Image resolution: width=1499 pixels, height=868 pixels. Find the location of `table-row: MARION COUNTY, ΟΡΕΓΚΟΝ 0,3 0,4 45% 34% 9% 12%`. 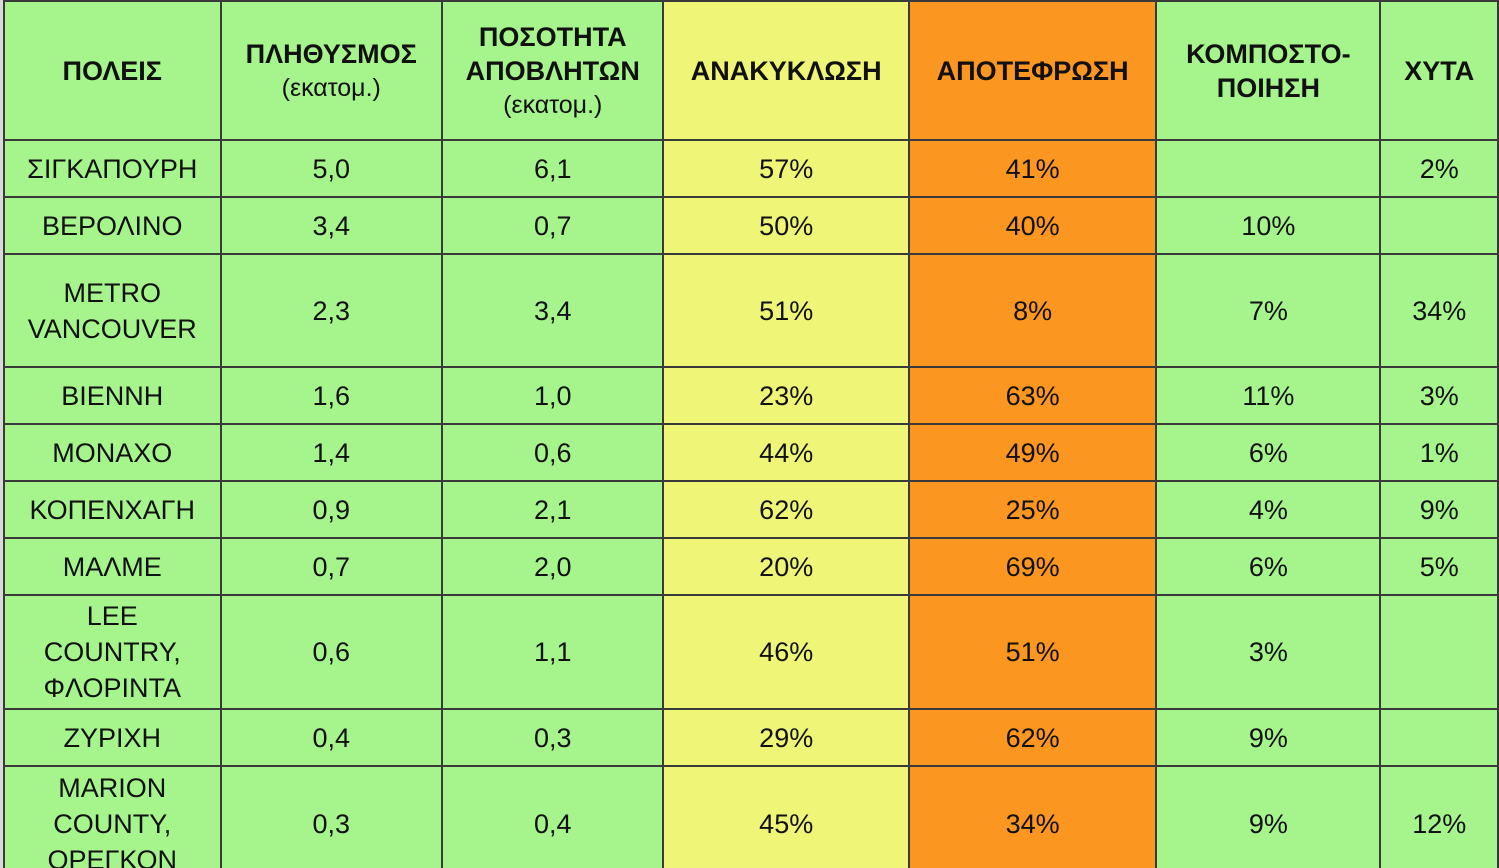

table-row: MARION COUNTY, ΟΡΕΓΚΟΝ 0,3 0,4 45% 34% 9% 12% is located at coordinates (751, 816).